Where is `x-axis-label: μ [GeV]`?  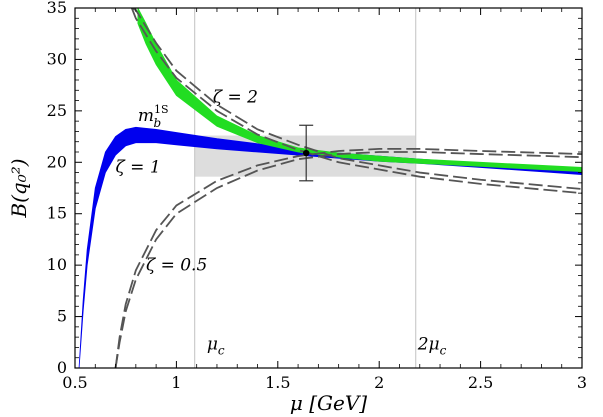
x-axis-label: μ [GeV] is located at coordinates (328, 403).